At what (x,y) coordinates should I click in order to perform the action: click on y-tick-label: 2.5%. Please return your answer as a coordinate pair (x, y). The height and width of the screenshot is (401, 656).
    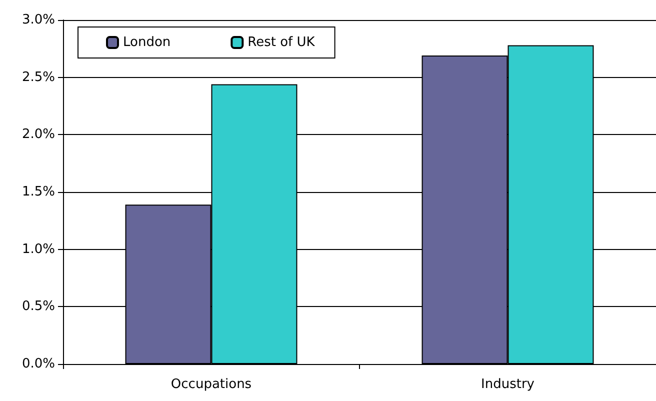
    Looking at the image, I should click on (38, 77).